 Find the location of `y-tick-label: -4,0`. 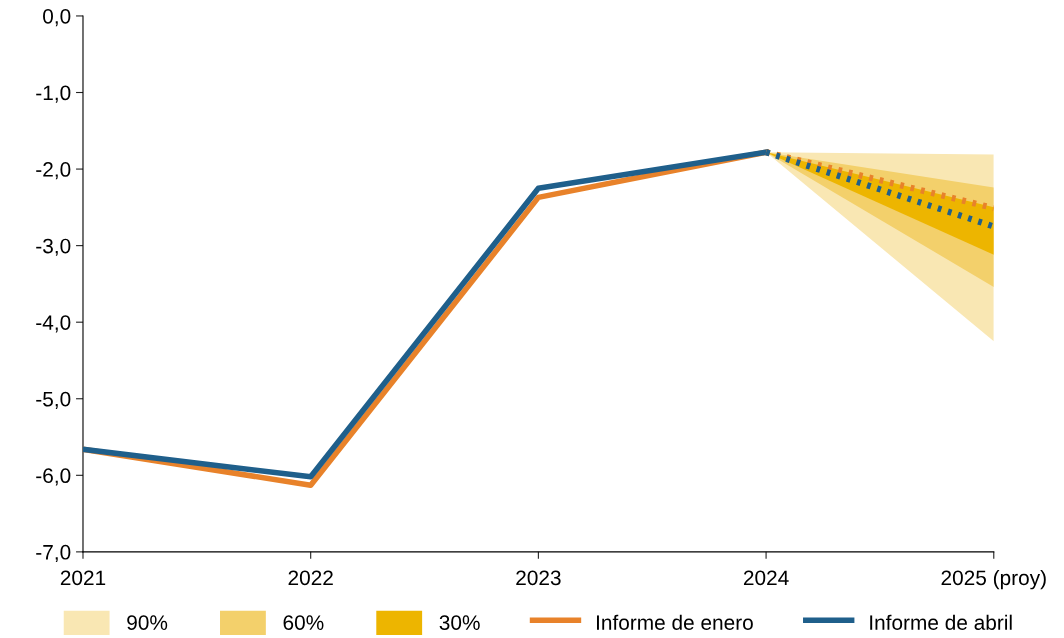

y-tick-label: -4,0 is located at coordinates (53, 324).